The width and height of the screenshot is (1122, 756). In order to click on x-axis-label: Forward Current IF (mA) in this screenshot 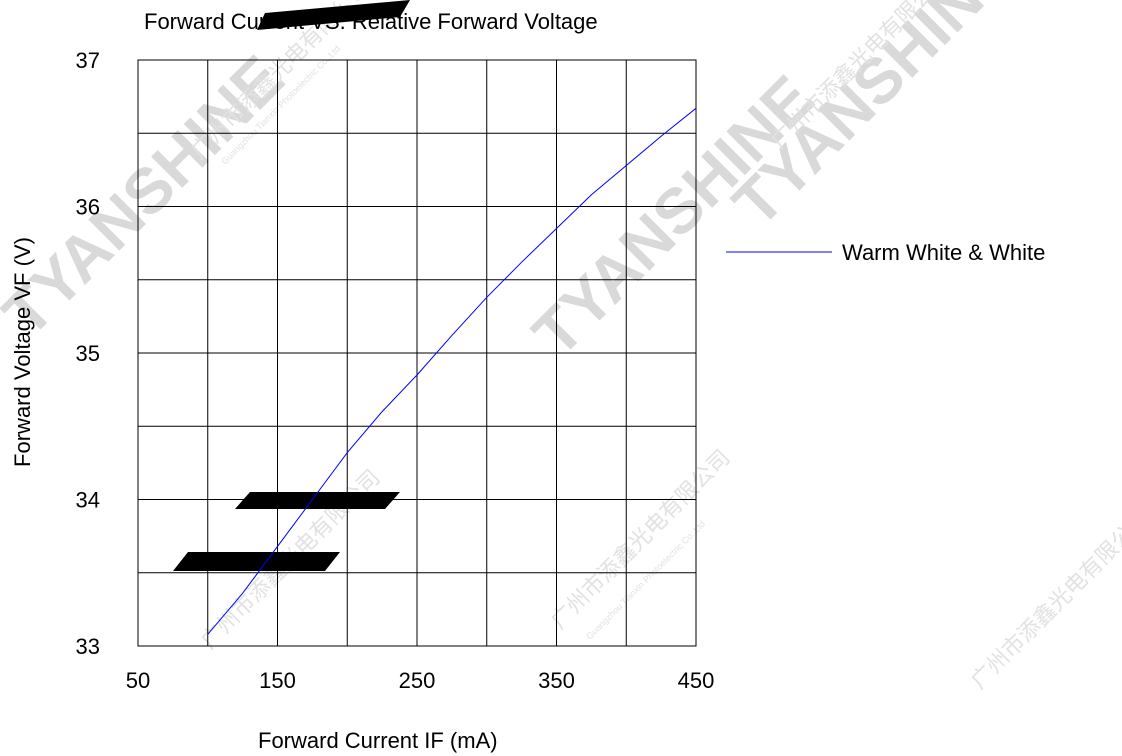, I will do `click(378, 740)`.